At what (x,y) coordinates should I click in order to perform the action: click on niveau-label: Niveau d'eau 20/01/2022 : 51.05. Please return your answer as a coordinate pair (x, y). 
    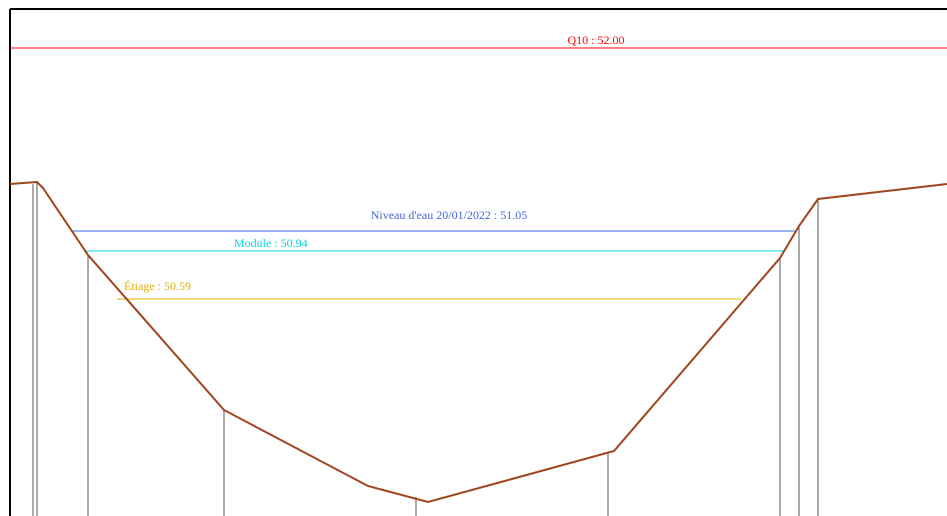
    Looking at the image, I should click on (449, 215).